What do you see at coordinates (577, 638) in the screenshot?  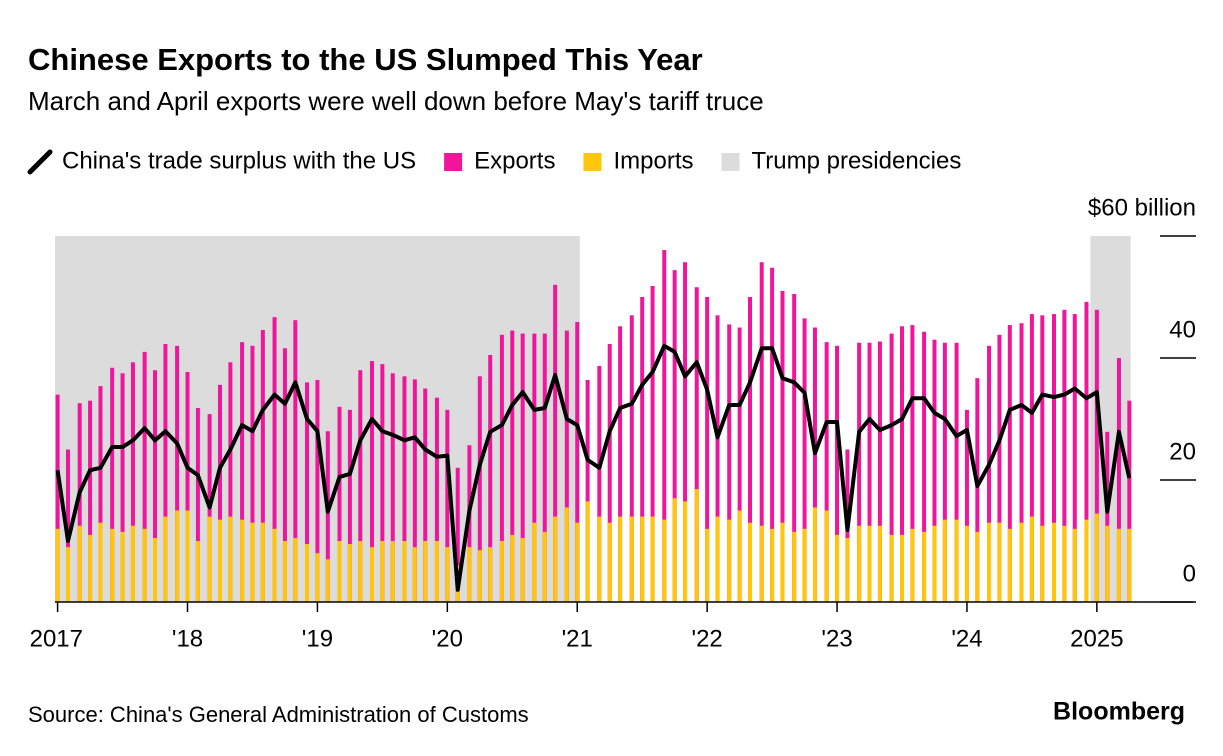 I see `x-tick-label: '21` at bounding box center [577, 638].